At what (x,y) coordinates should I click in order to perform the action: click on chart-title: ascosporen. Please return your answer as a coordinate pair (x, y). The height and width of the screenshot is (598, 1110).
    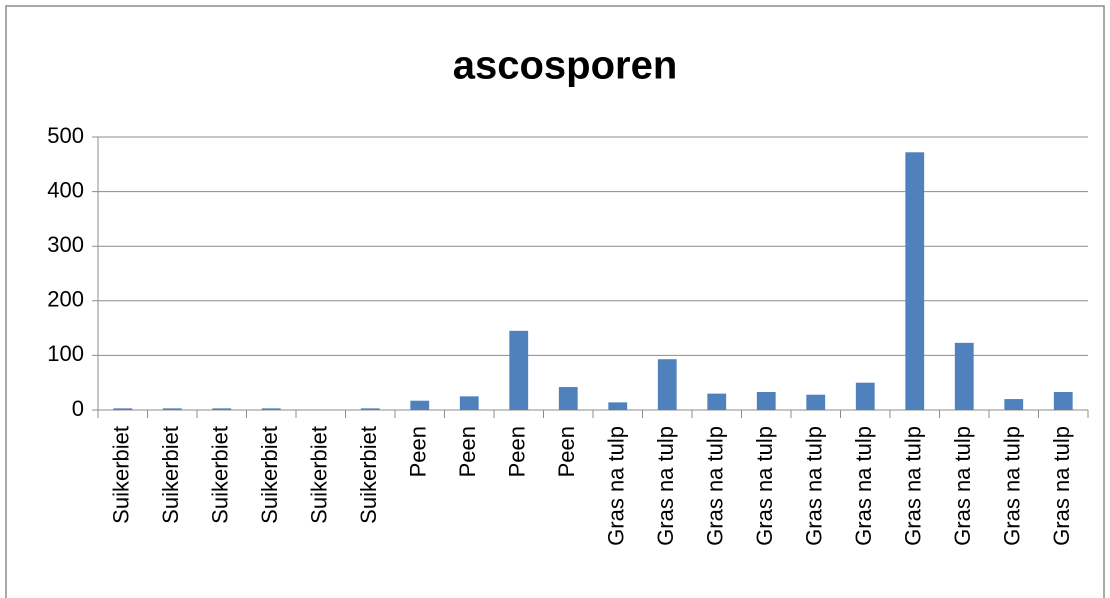
    Looking at the image, I should click on (565, 66).